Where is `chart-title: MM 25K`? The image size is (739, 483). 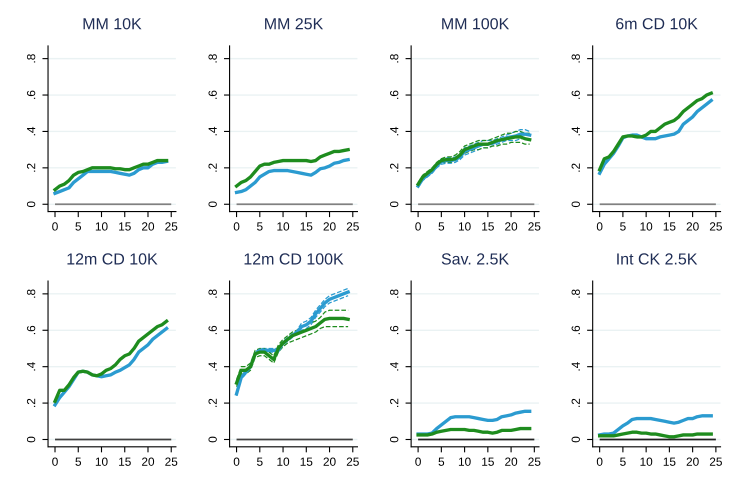 chart-title: MM 25K is located at coordinates (294, 24).